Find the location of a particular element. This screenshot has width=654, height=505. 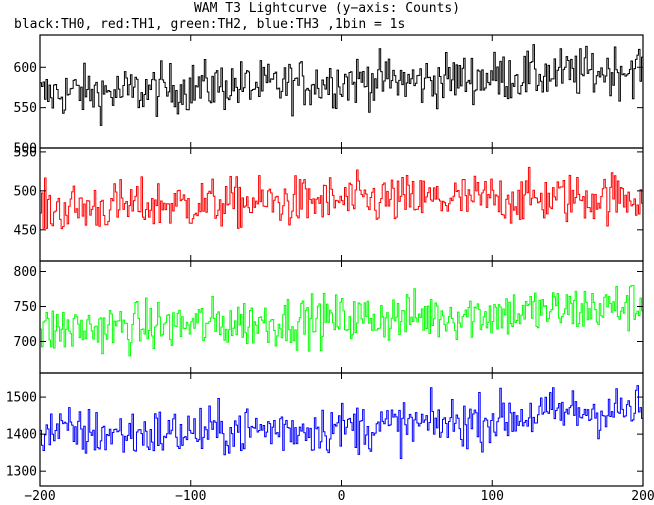

panel-th1-y-tick-label: 450 is located at coordinates (25, 230).